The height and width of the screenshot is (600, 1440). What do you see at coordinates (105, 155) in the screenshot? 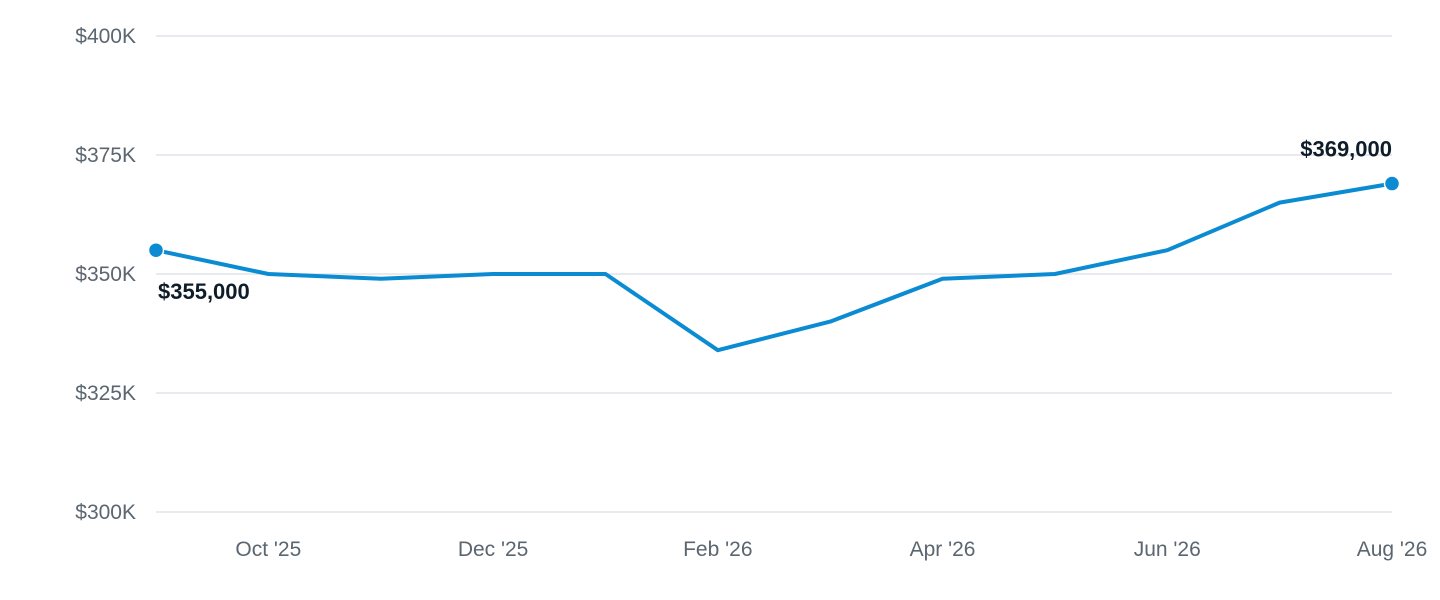
I see `y-tick-label: $375K` at bounding box center [105, 155].